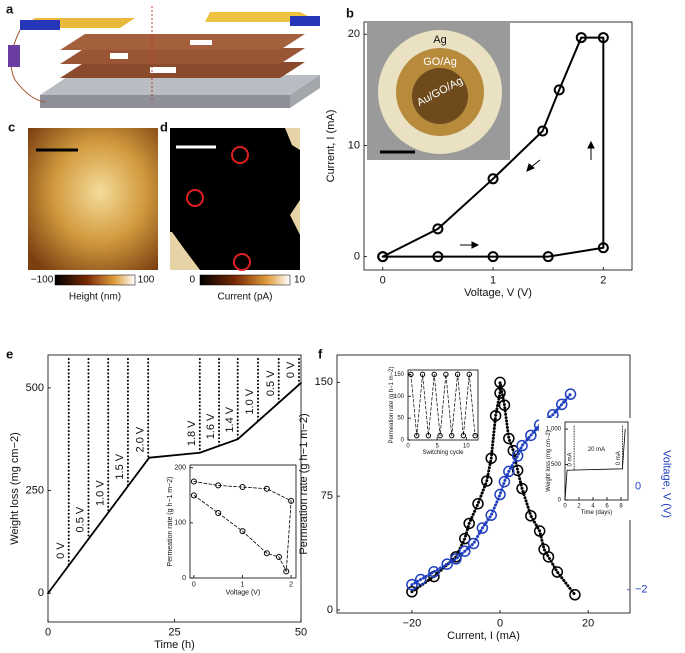 This screenshot has width=685, height=653. Describe the element at coordinates (211, 426) in the screenshot. I see `annotation-label: 1.6 V` at that location.